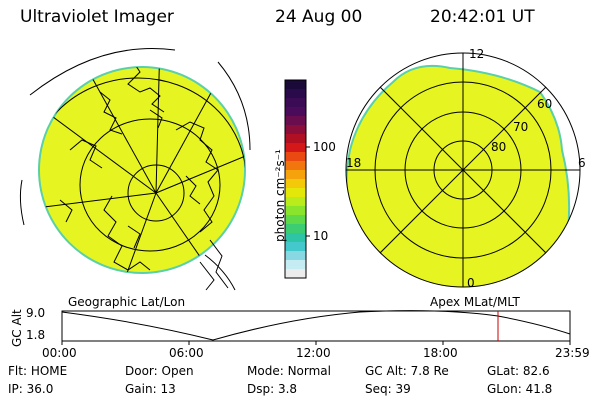 The height and width of the screenshot is (400, 600). I want to click on altitude-plot, so click(316, 327).